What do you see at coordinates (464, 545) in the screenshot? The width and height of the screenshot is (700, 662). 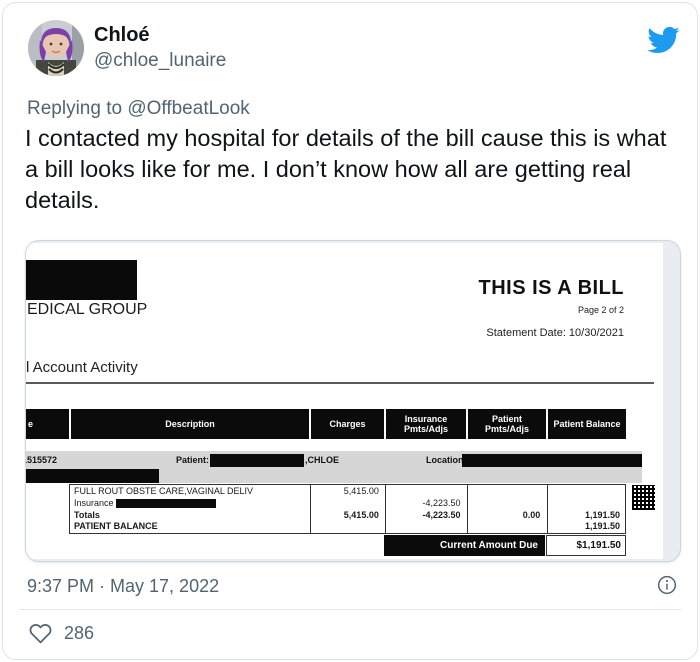 I see `current-amount-due-label: Current Amount Due` at bounding box center [464, 545].